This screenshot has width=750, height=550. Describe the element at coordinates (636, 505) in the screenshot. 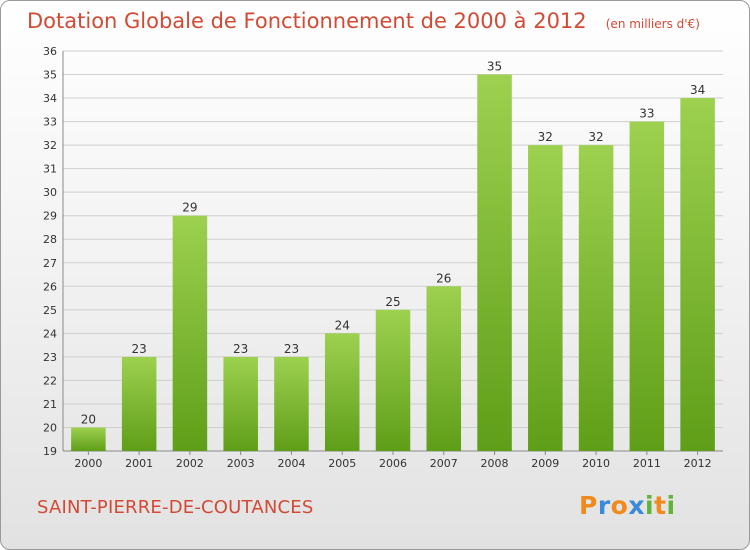

I see `logo-letter: x` at that location.